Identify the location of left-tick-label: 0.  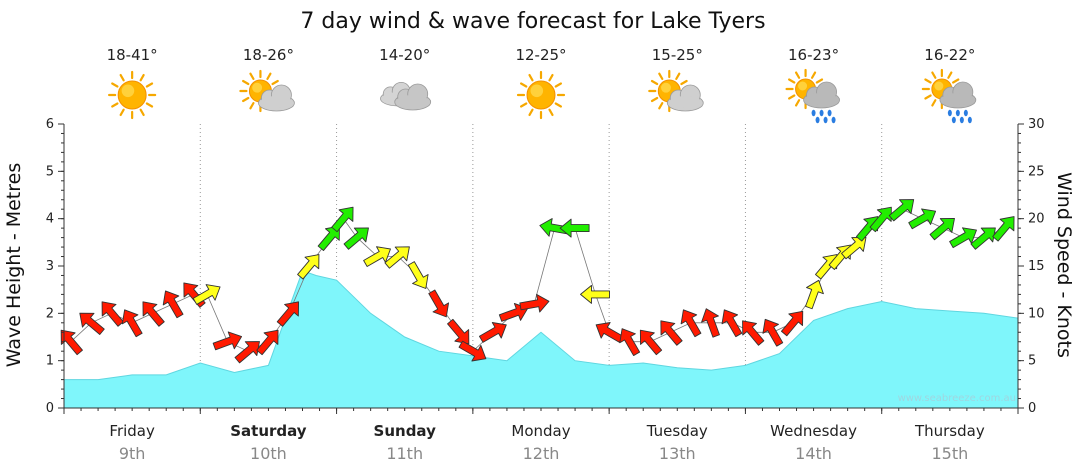
(50, 408).